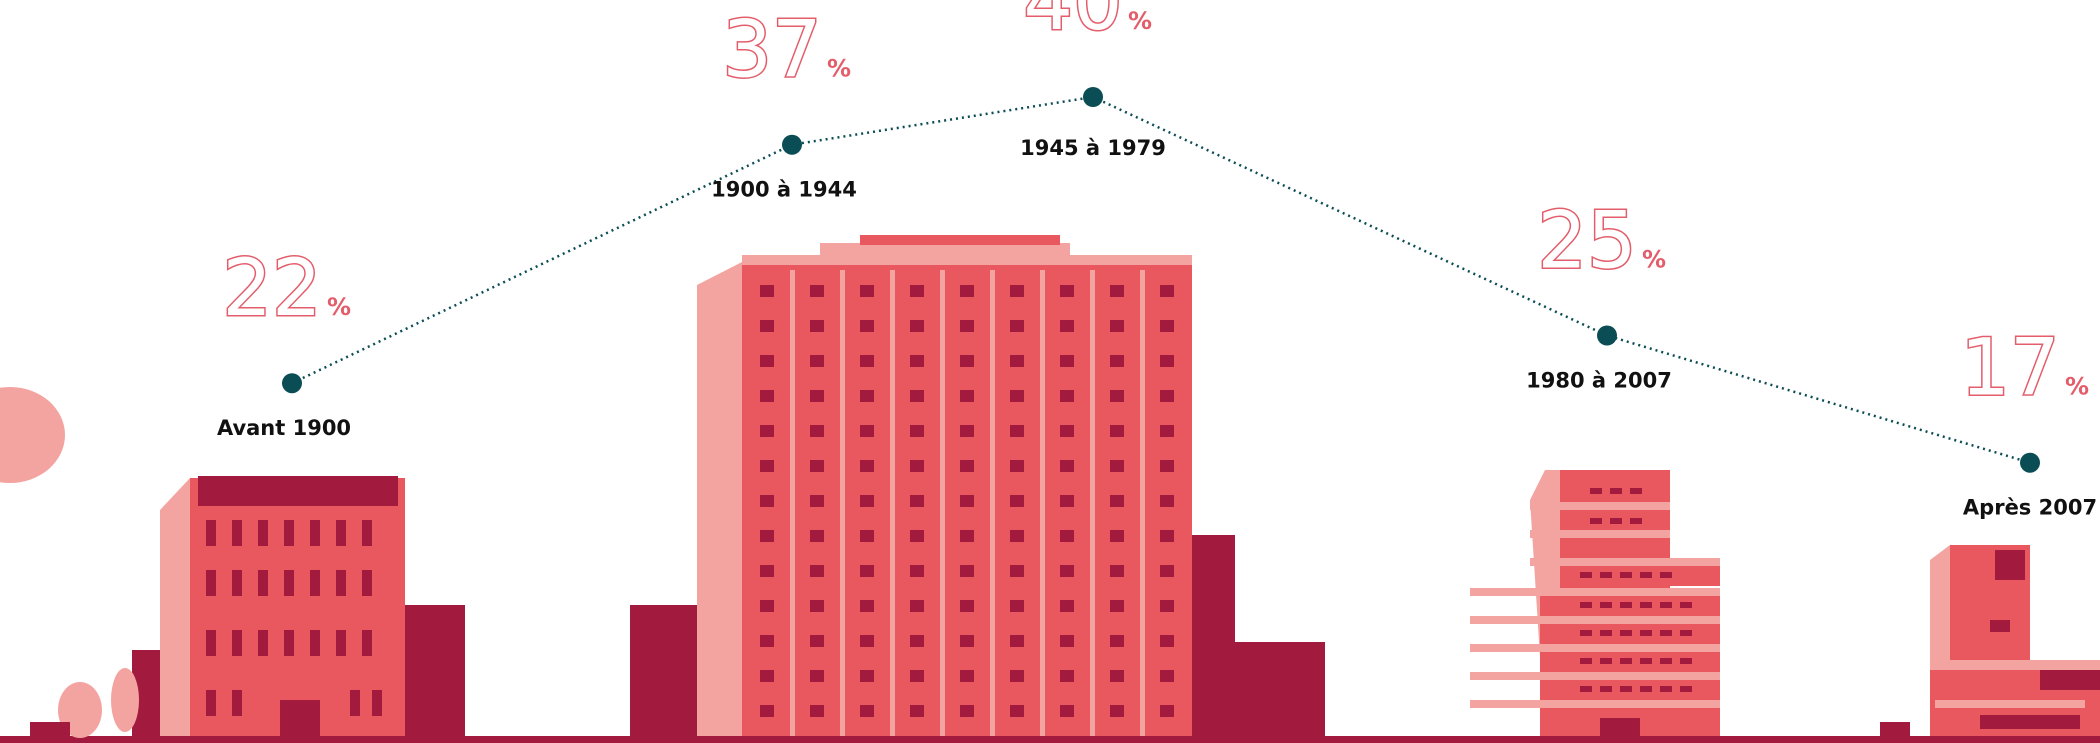  Describe the element at coordinates (271, 289) in the screenshot. I see `data-label: 22` at that location.